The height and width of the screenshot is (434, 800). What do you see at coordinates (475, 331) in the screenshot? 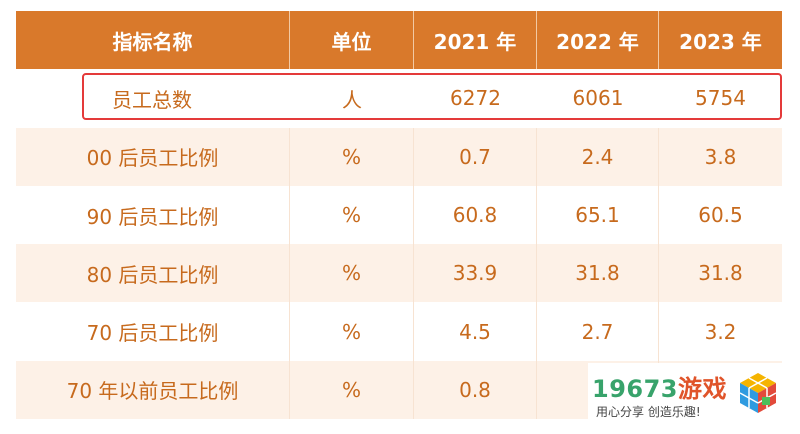
I see `table-cell: 4.5` at bounding box center [475, 331].